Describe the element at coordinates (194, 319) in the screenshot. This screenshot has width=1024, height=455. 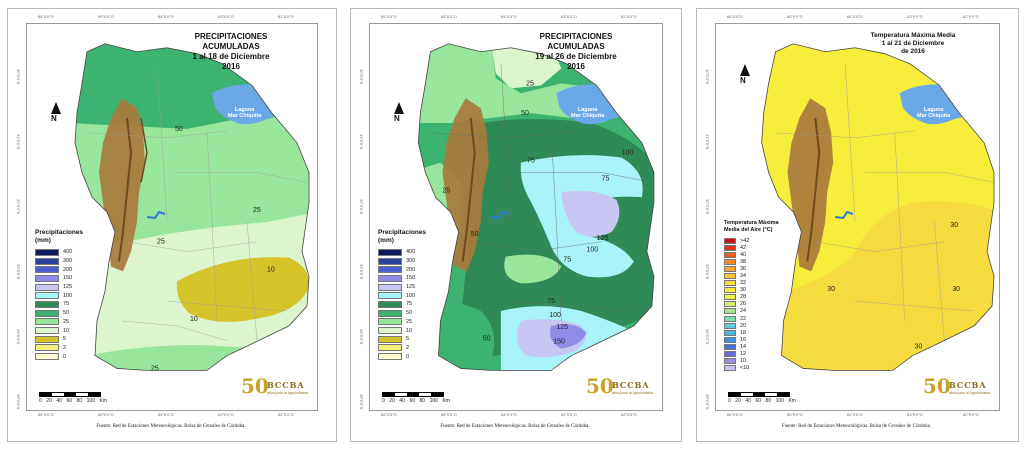
I see `contour-label: 10` at that location.